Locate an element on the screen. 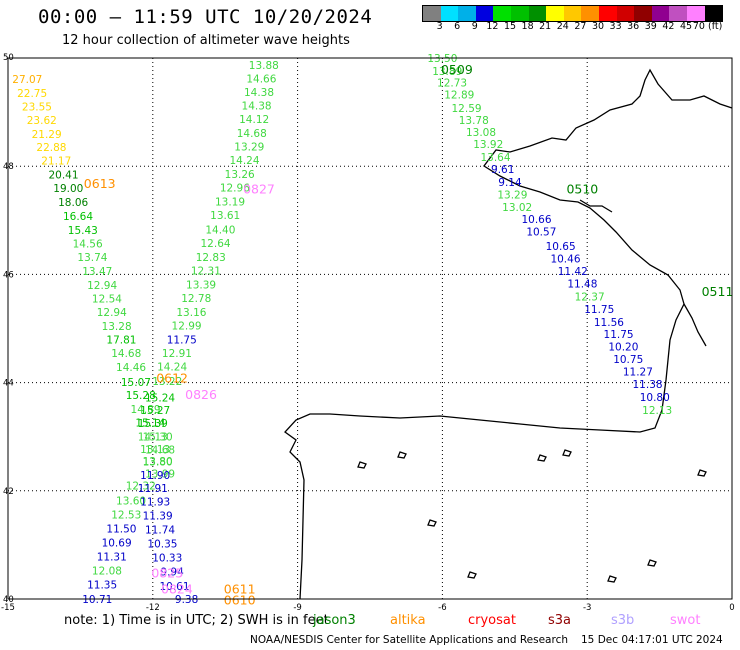  wave-height-value: 11.42 is located at coordinates (573, 272).